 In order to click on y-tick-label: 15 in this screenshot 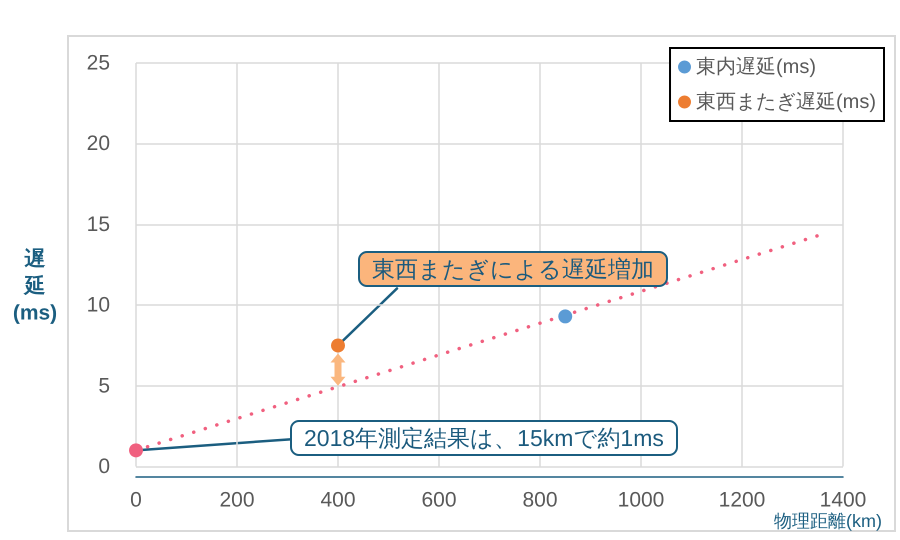, I will do `click(98, 224)`.